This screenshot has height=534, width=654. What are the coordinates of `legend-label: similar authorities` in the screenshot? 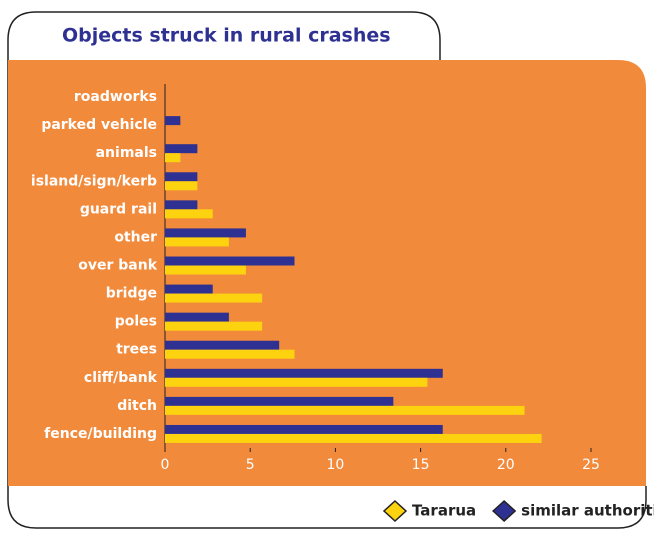 It's located at (587, 511).